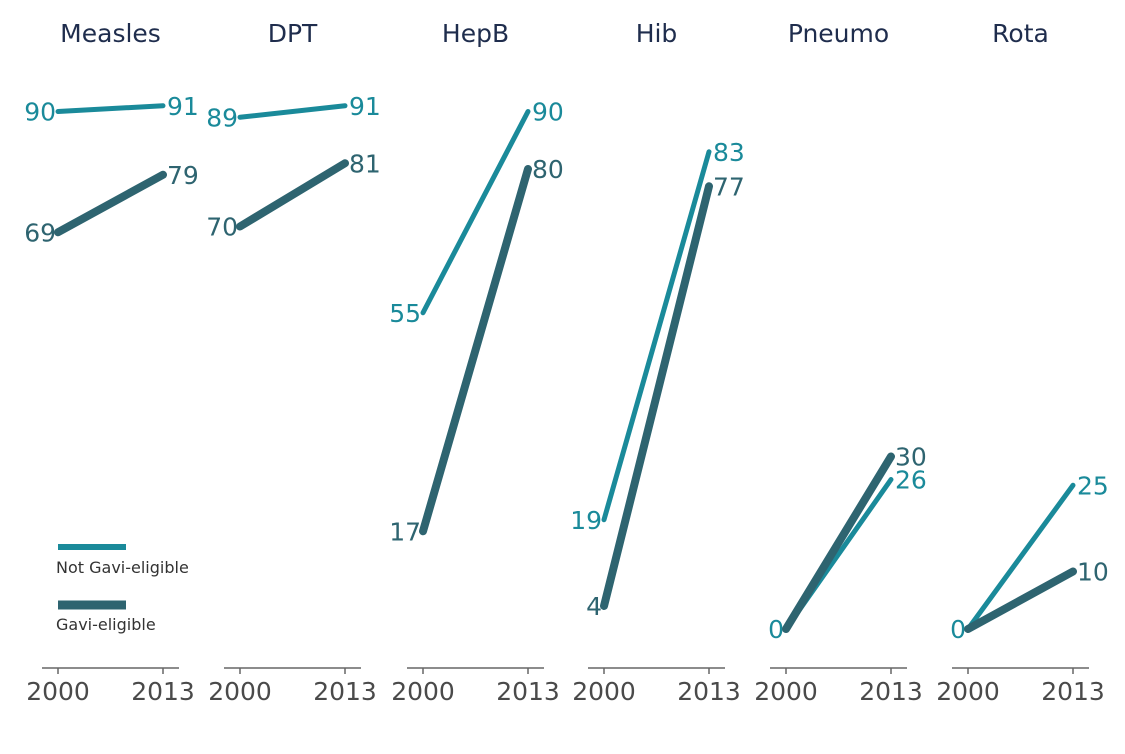 The height and width of the screenshot is (754, 1125). I want to click on data-label-rota-gavi-2013: 10, so click(1093, 572).